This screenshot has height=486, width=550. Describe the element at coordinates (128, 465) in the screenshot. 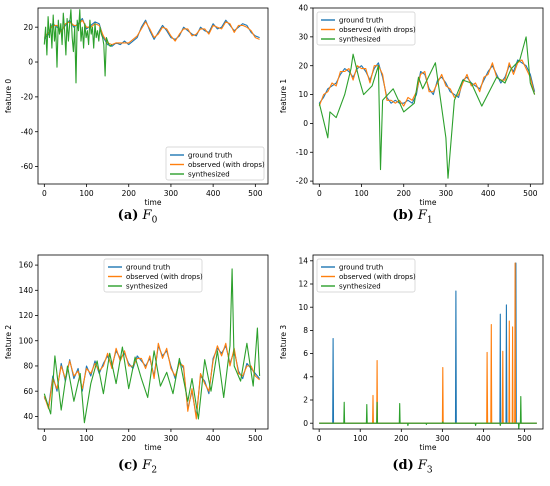

I see `caption-c-letter: (c)` at that location.